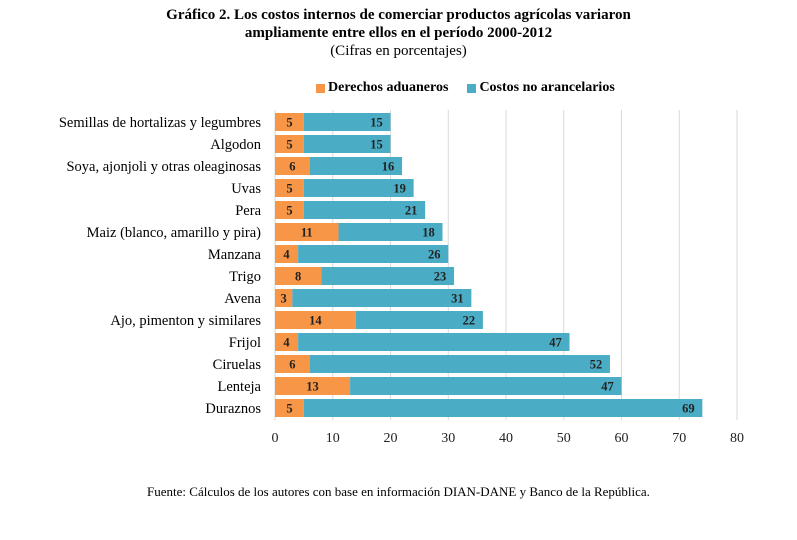 The image size is (797, 540). I want to click on data-label: 11, so click(307, 233).